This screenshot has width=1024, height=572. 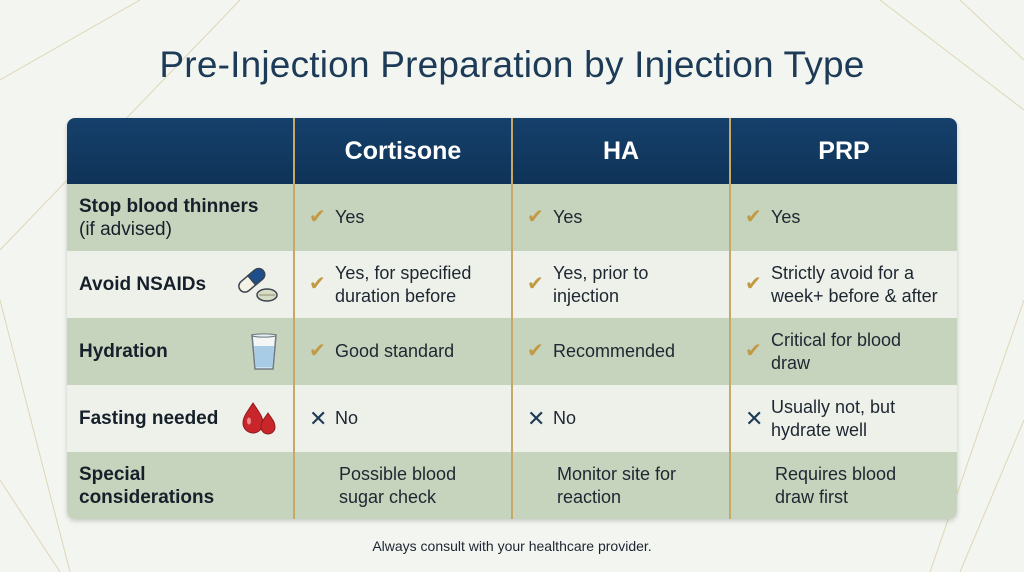 I want to click on row-label: Stop blood thinners (if advised), so click(x=162, y=218).